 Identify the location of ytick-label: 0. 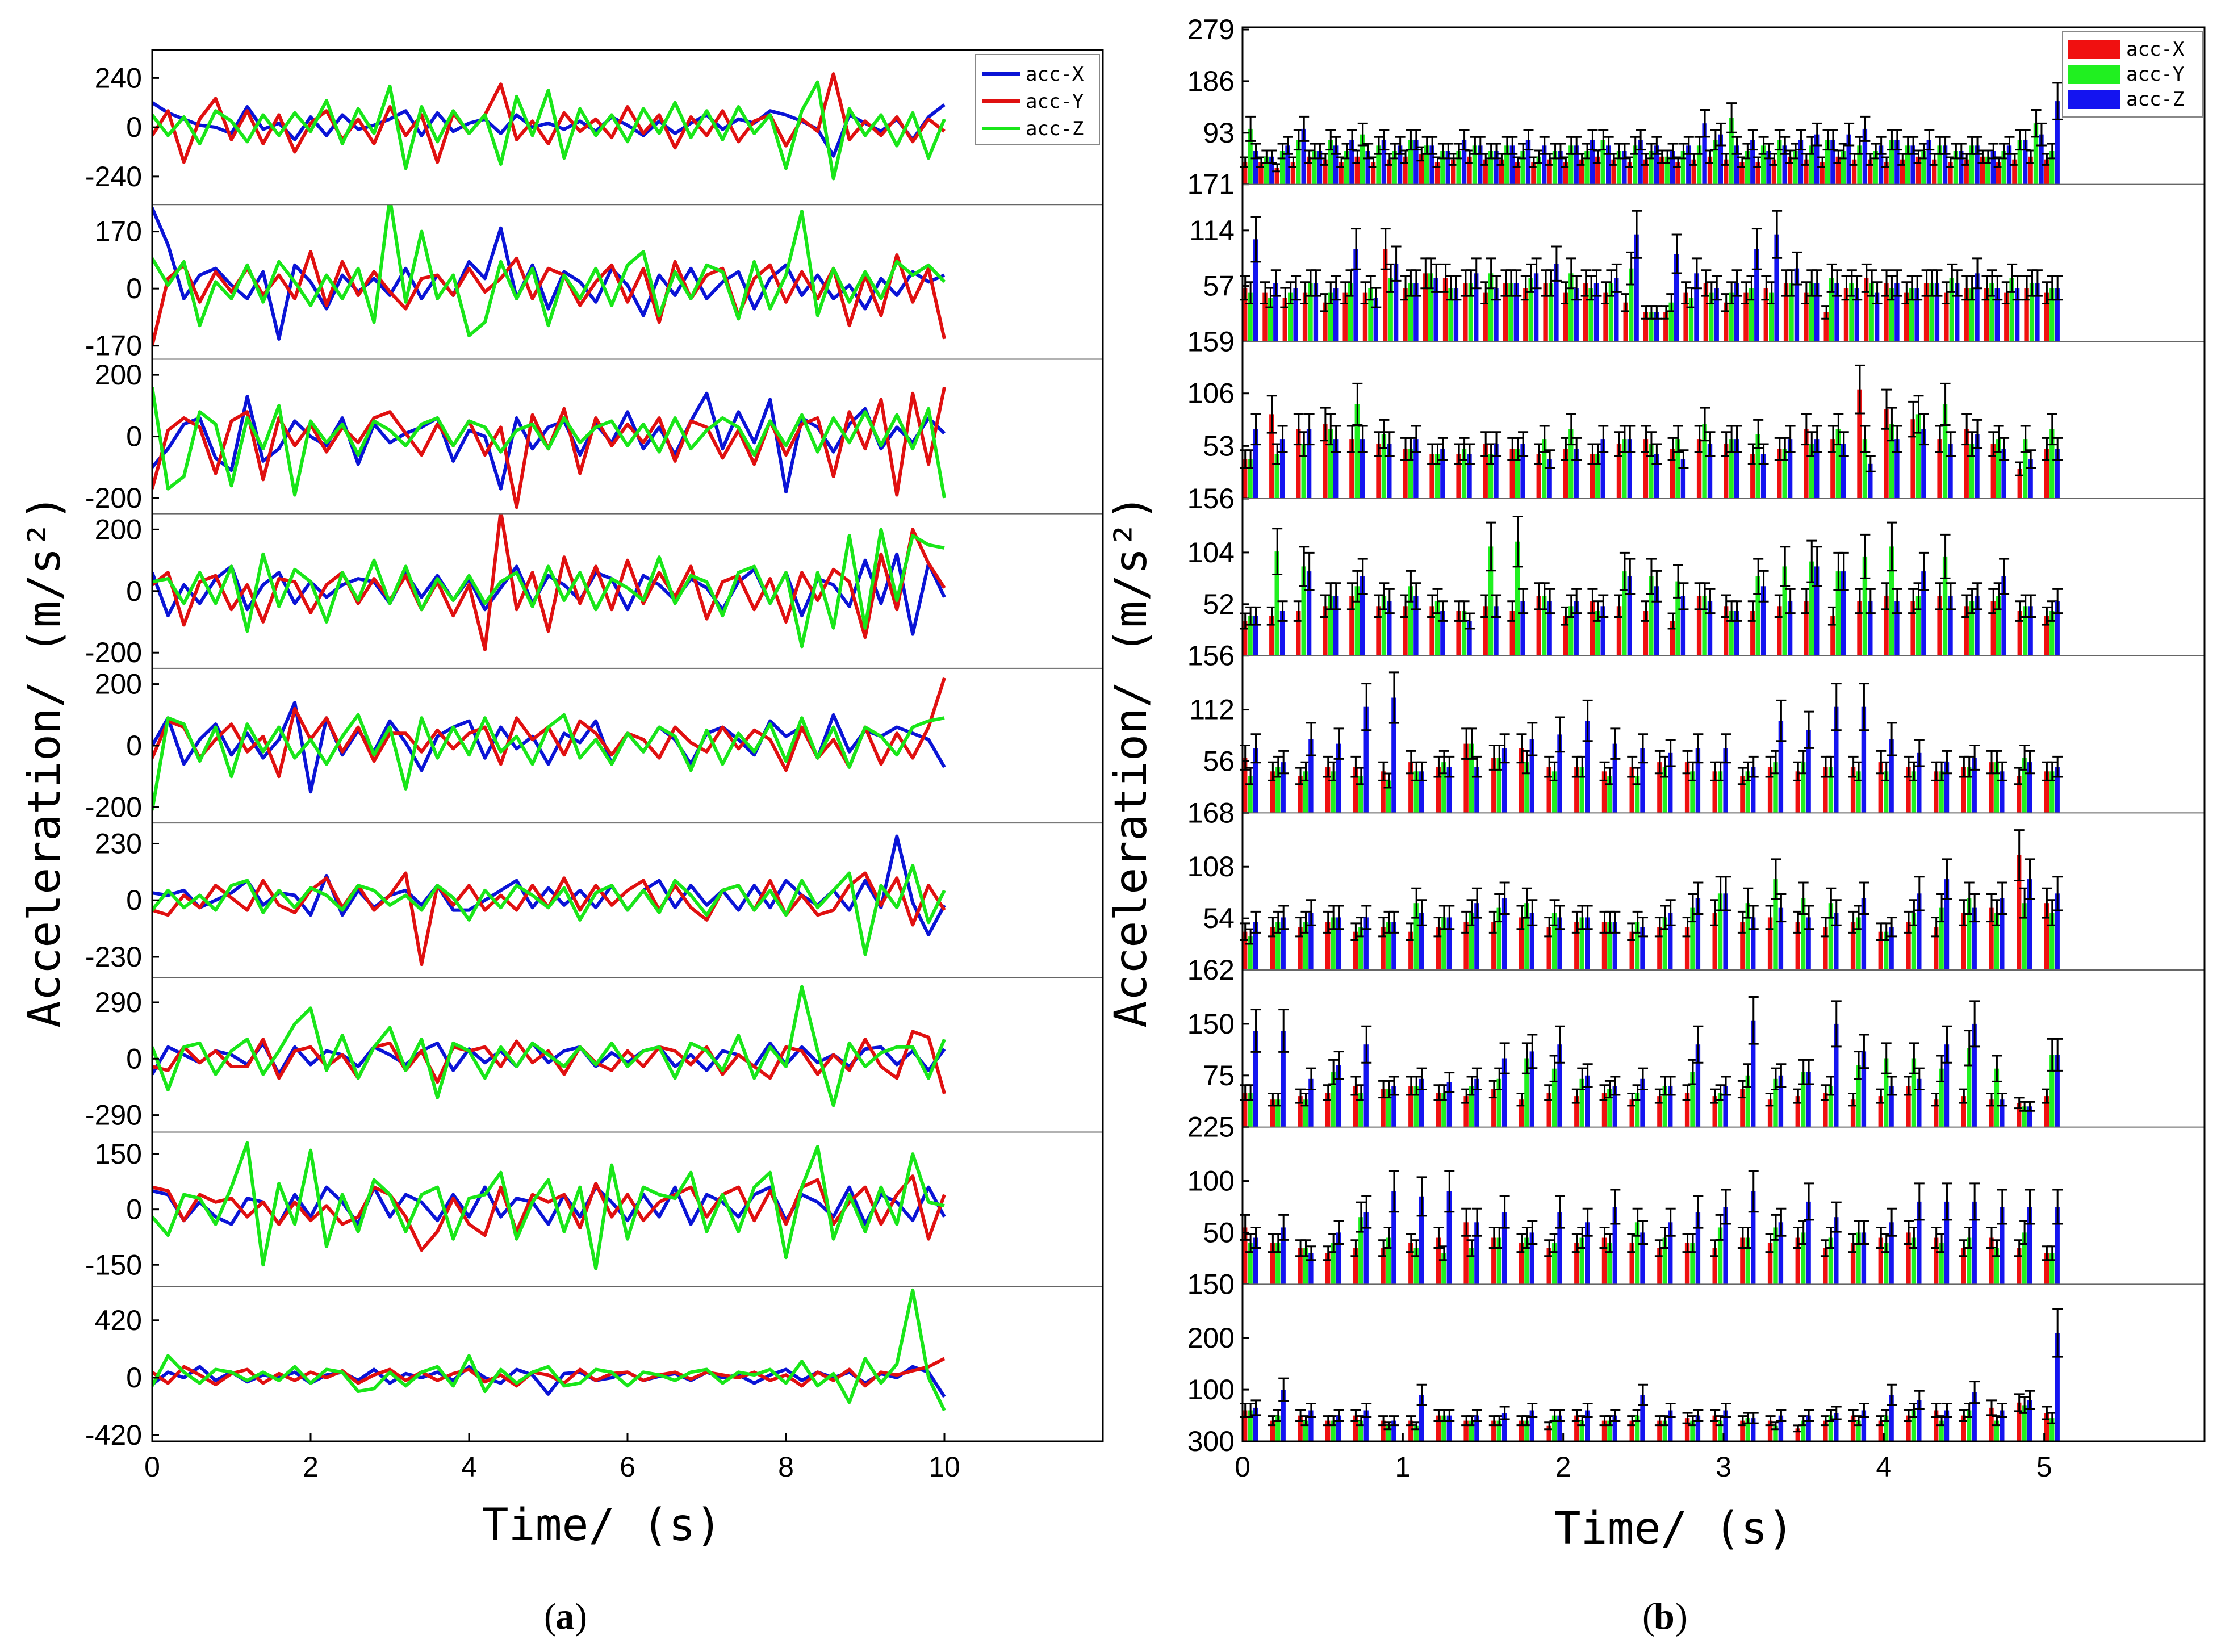
(134, 127).